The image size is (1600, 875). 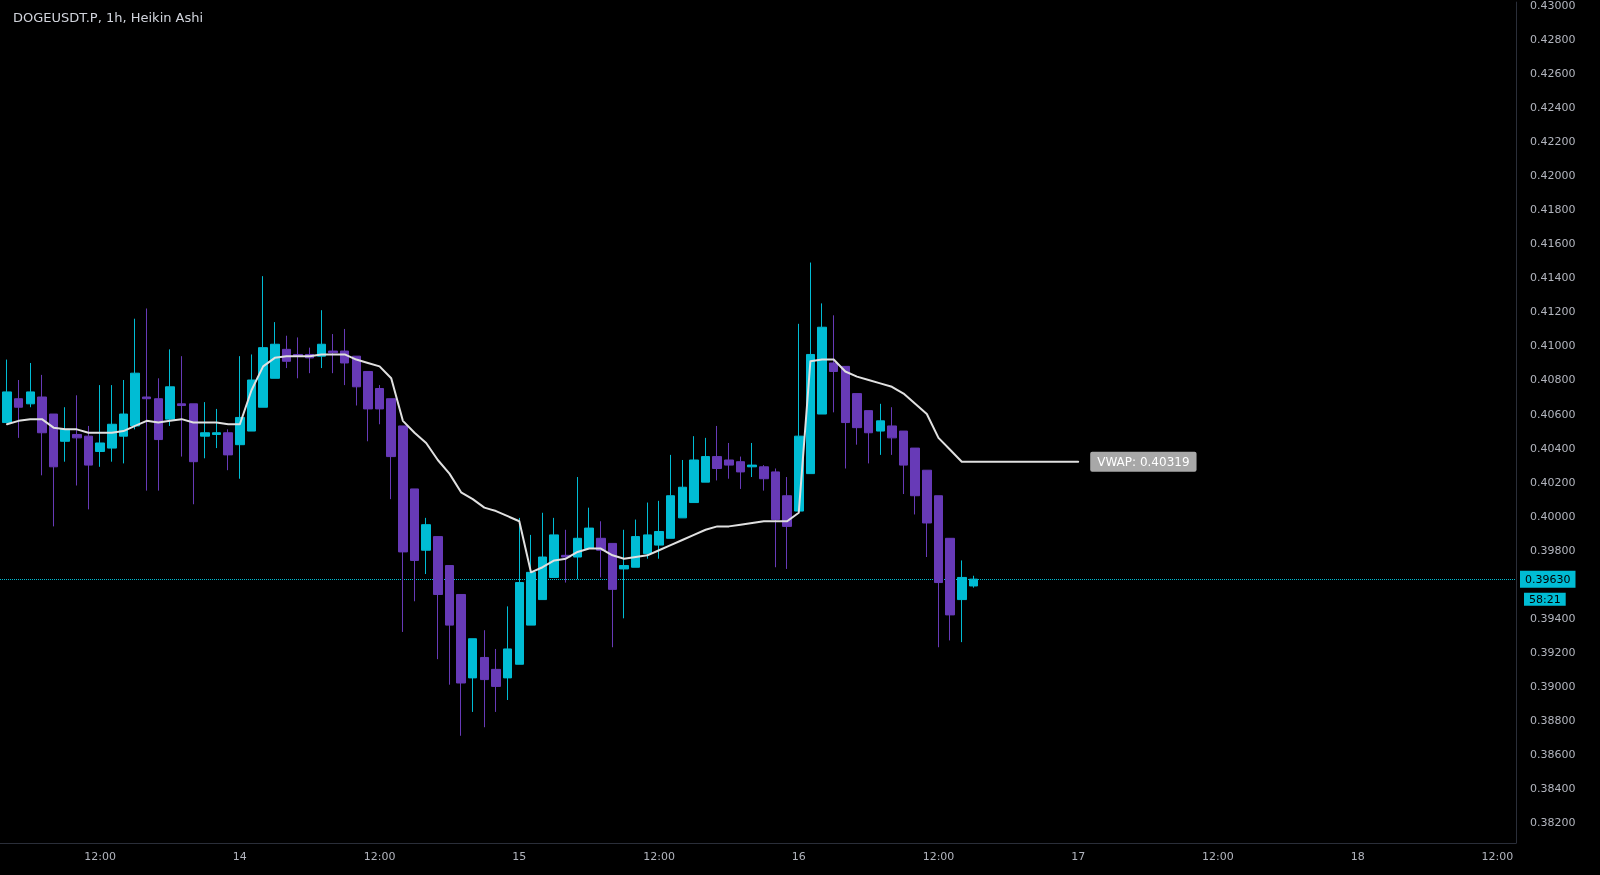 What do you see at coordinates (1553, 74) in the screenshot?
I see `y-tick-label: 0.42600` at bounding box center [1553, 74].